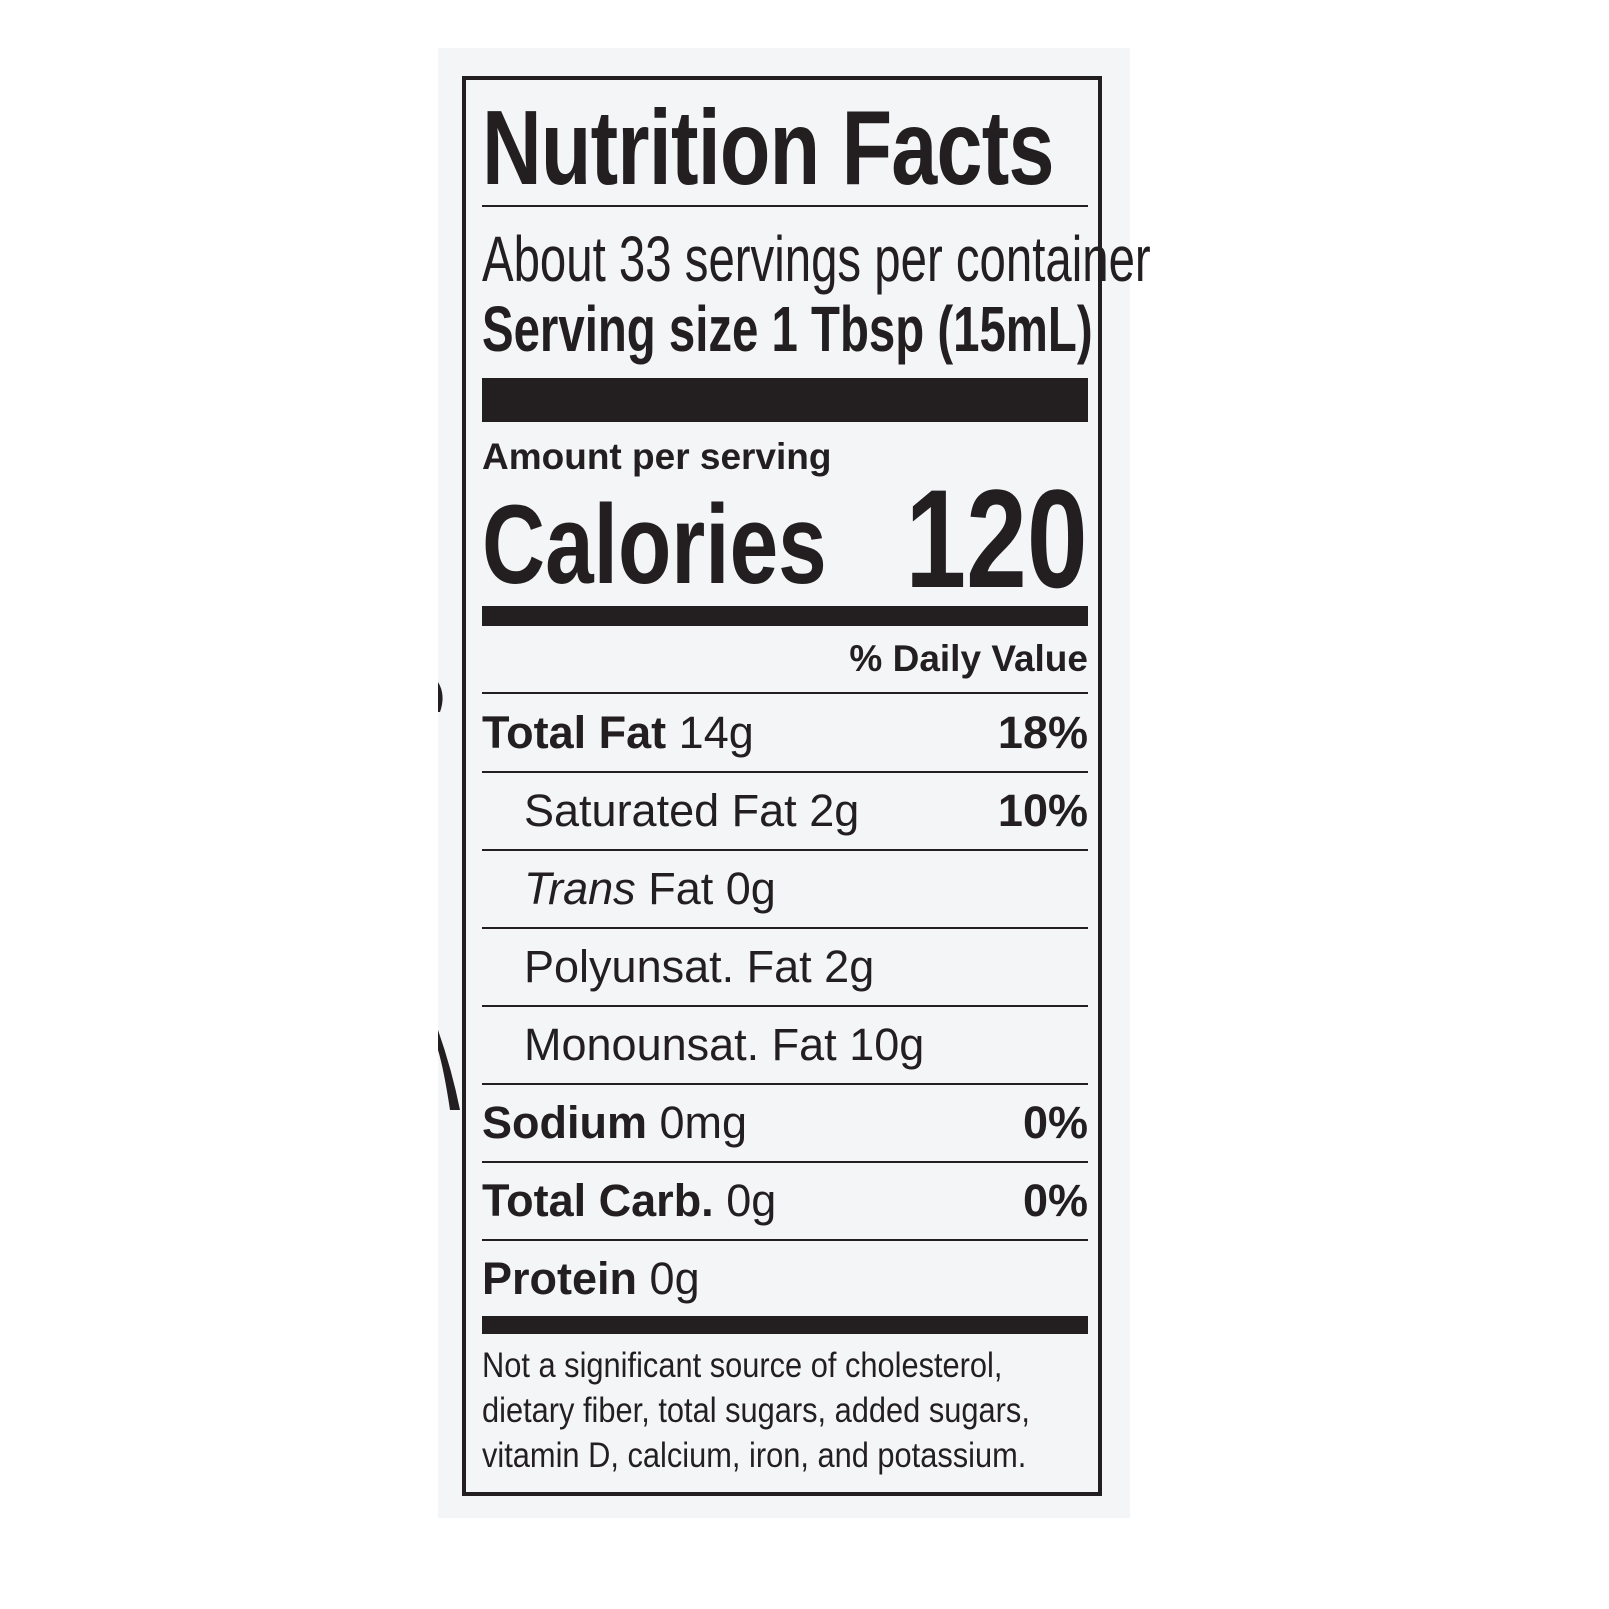  I want to click on daily-value-header: % Daily Value, so click(968, 658).